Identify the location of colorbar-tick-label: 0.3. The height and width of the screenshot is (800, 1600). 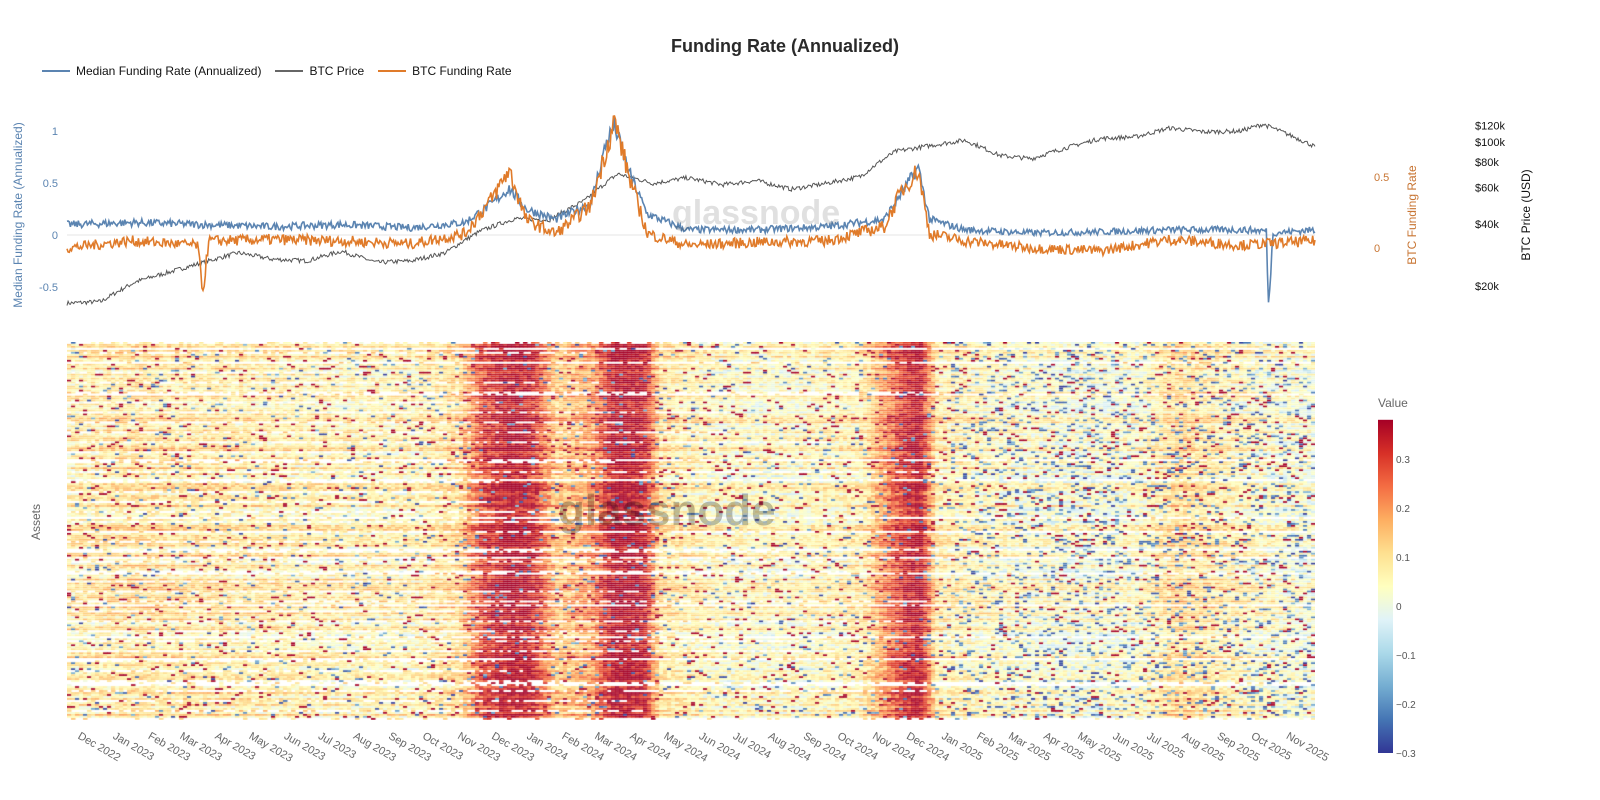
(1403, 460).